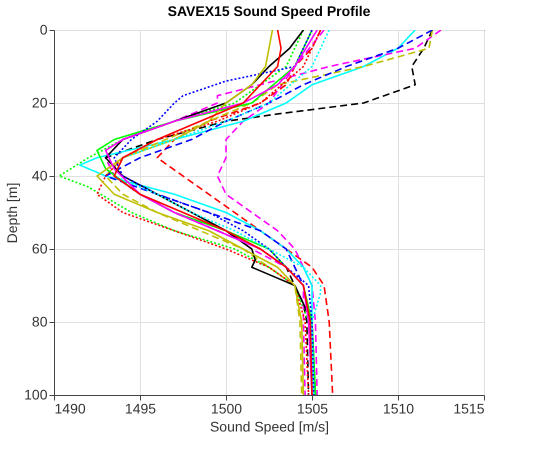 This screenshot has width=534, height=456. What do you see at coordinates (140, 408) in the screenshot?
I see `x-tick-label: 1495` at bounding box center [140, 408].